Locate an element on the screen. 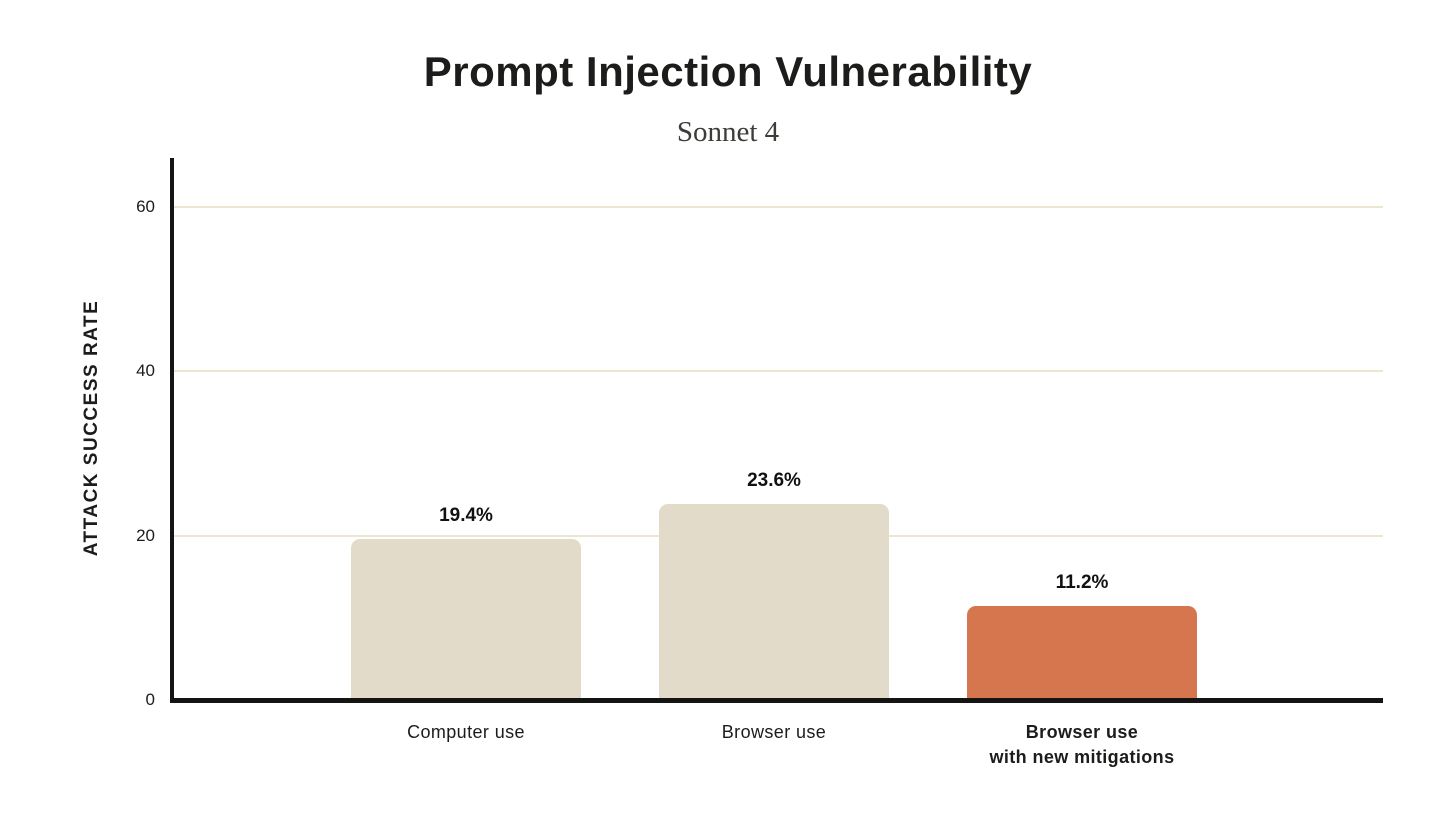 The height and width of the screenshot is (819, 1456). chart-title: Prompt Injection Vulnerability is located at coordinates (728, 71).